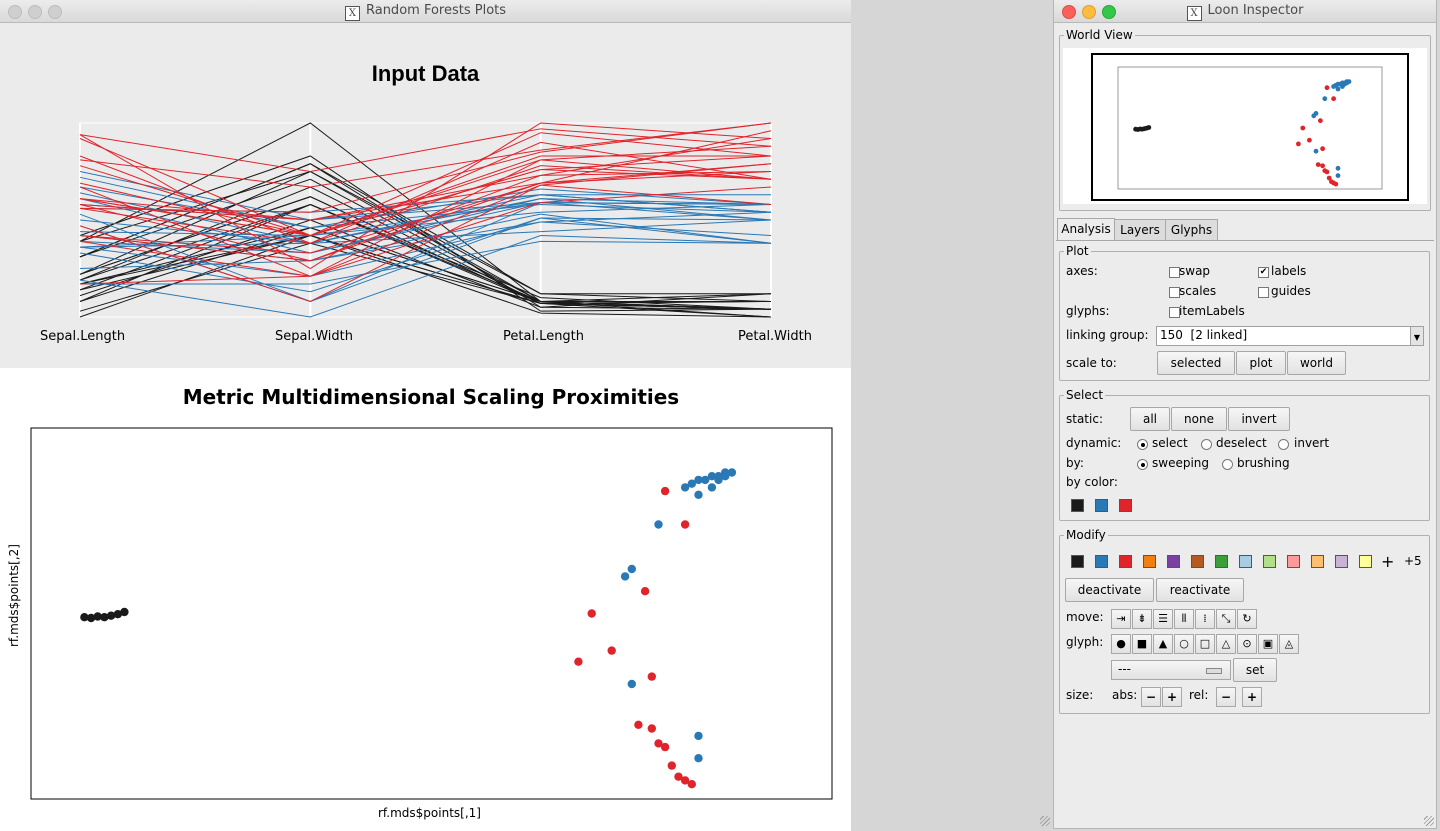 The width and height of the screenshot is (1440, 831). Describe the element at coordinates (1283, 444) in the screenshot. I see `dynamic-invert-radio` at that location.